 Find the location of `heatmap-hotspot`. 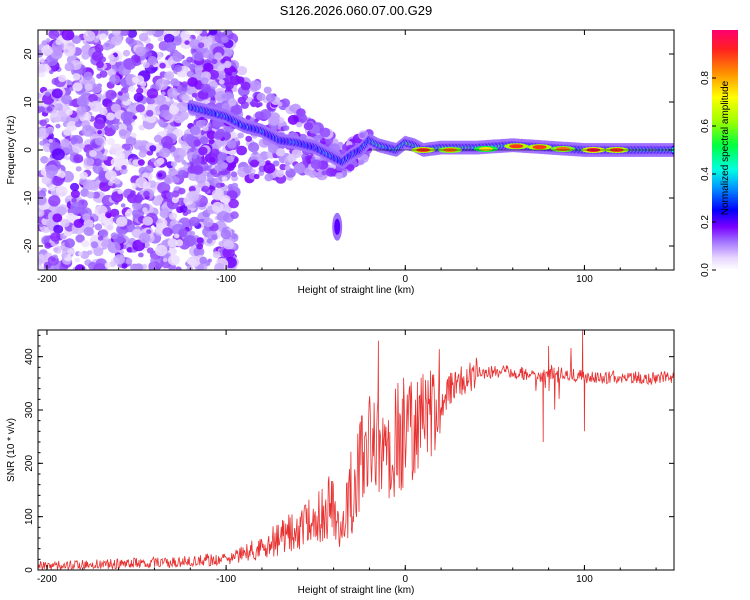

heatmap-hotspot is located at coordinates (539, 147).